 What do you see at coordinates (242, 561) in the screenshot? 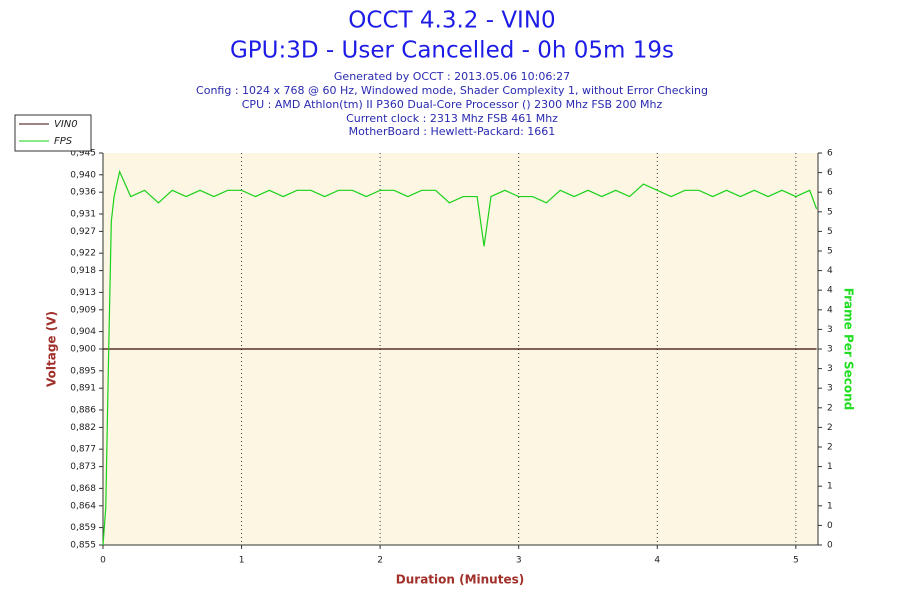
I see `x-tick-label: 1` at bounding box center [242, 561].